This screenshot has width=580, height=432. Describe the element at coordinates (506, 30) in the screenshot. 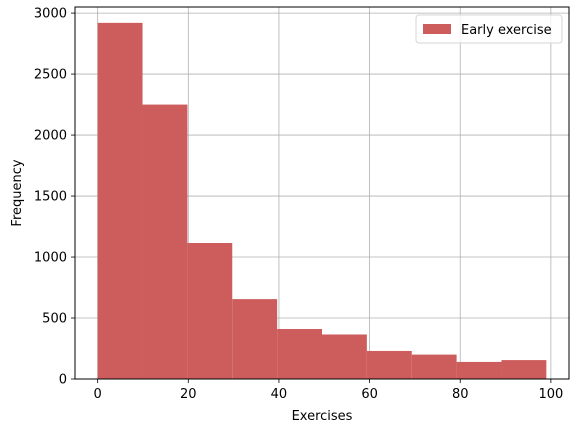

I see `legend-label: Early exercise` at that location.